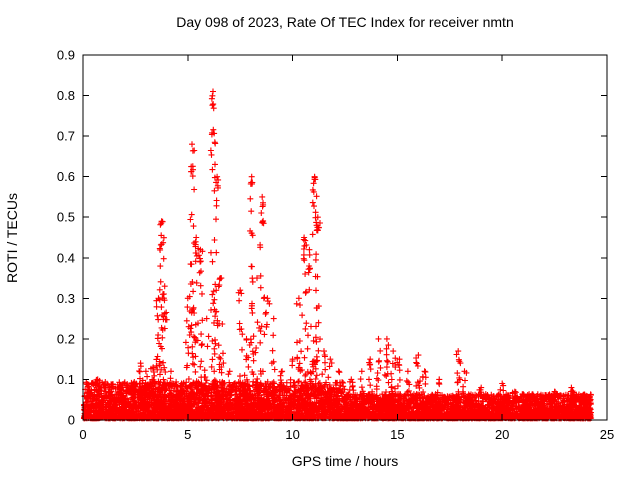  Describe the element at coordinates (66, 298) in the screenshot. I see `y-tick-label: 0.3` at that location.